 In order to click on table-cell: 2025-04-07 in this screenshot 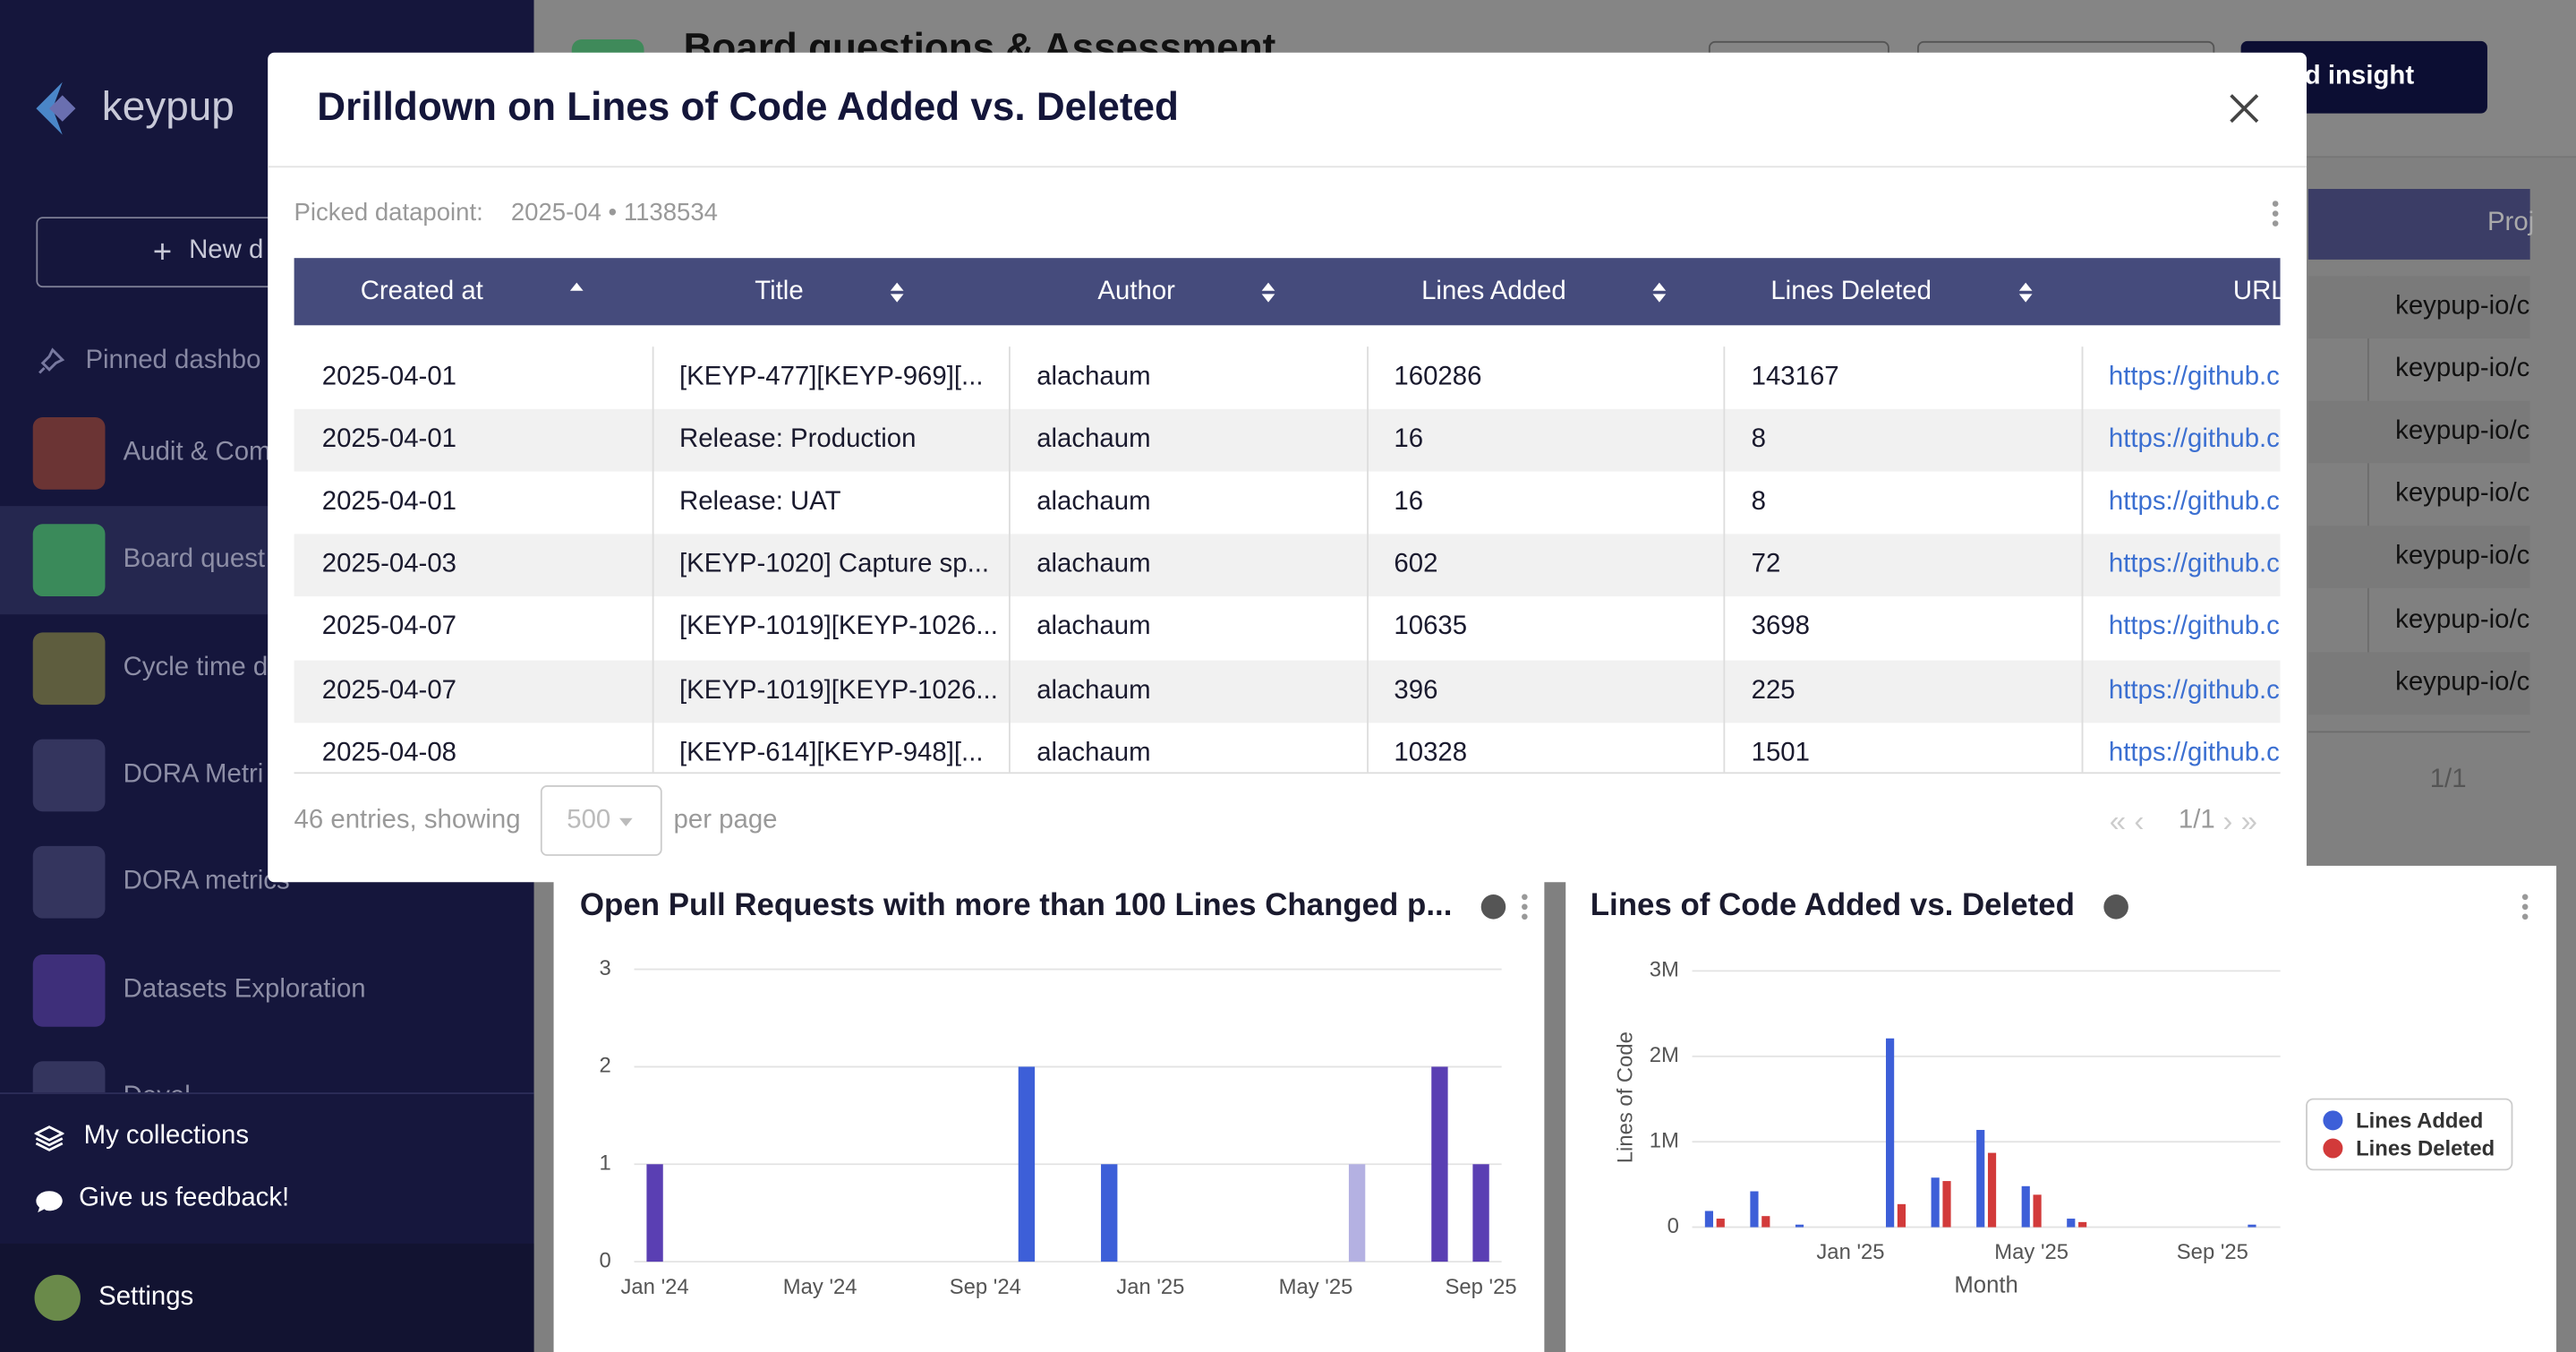, I will do `click(388, 690)`.